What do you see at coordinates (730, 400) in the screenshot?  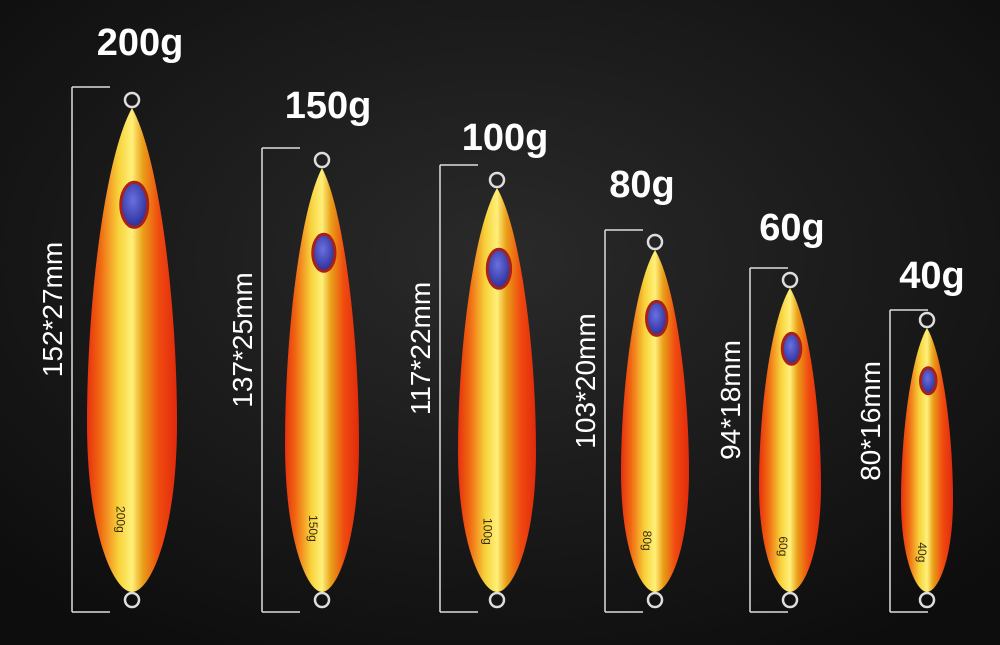 I see `size-label: 94*18mm` at bounding box center [730, 400].